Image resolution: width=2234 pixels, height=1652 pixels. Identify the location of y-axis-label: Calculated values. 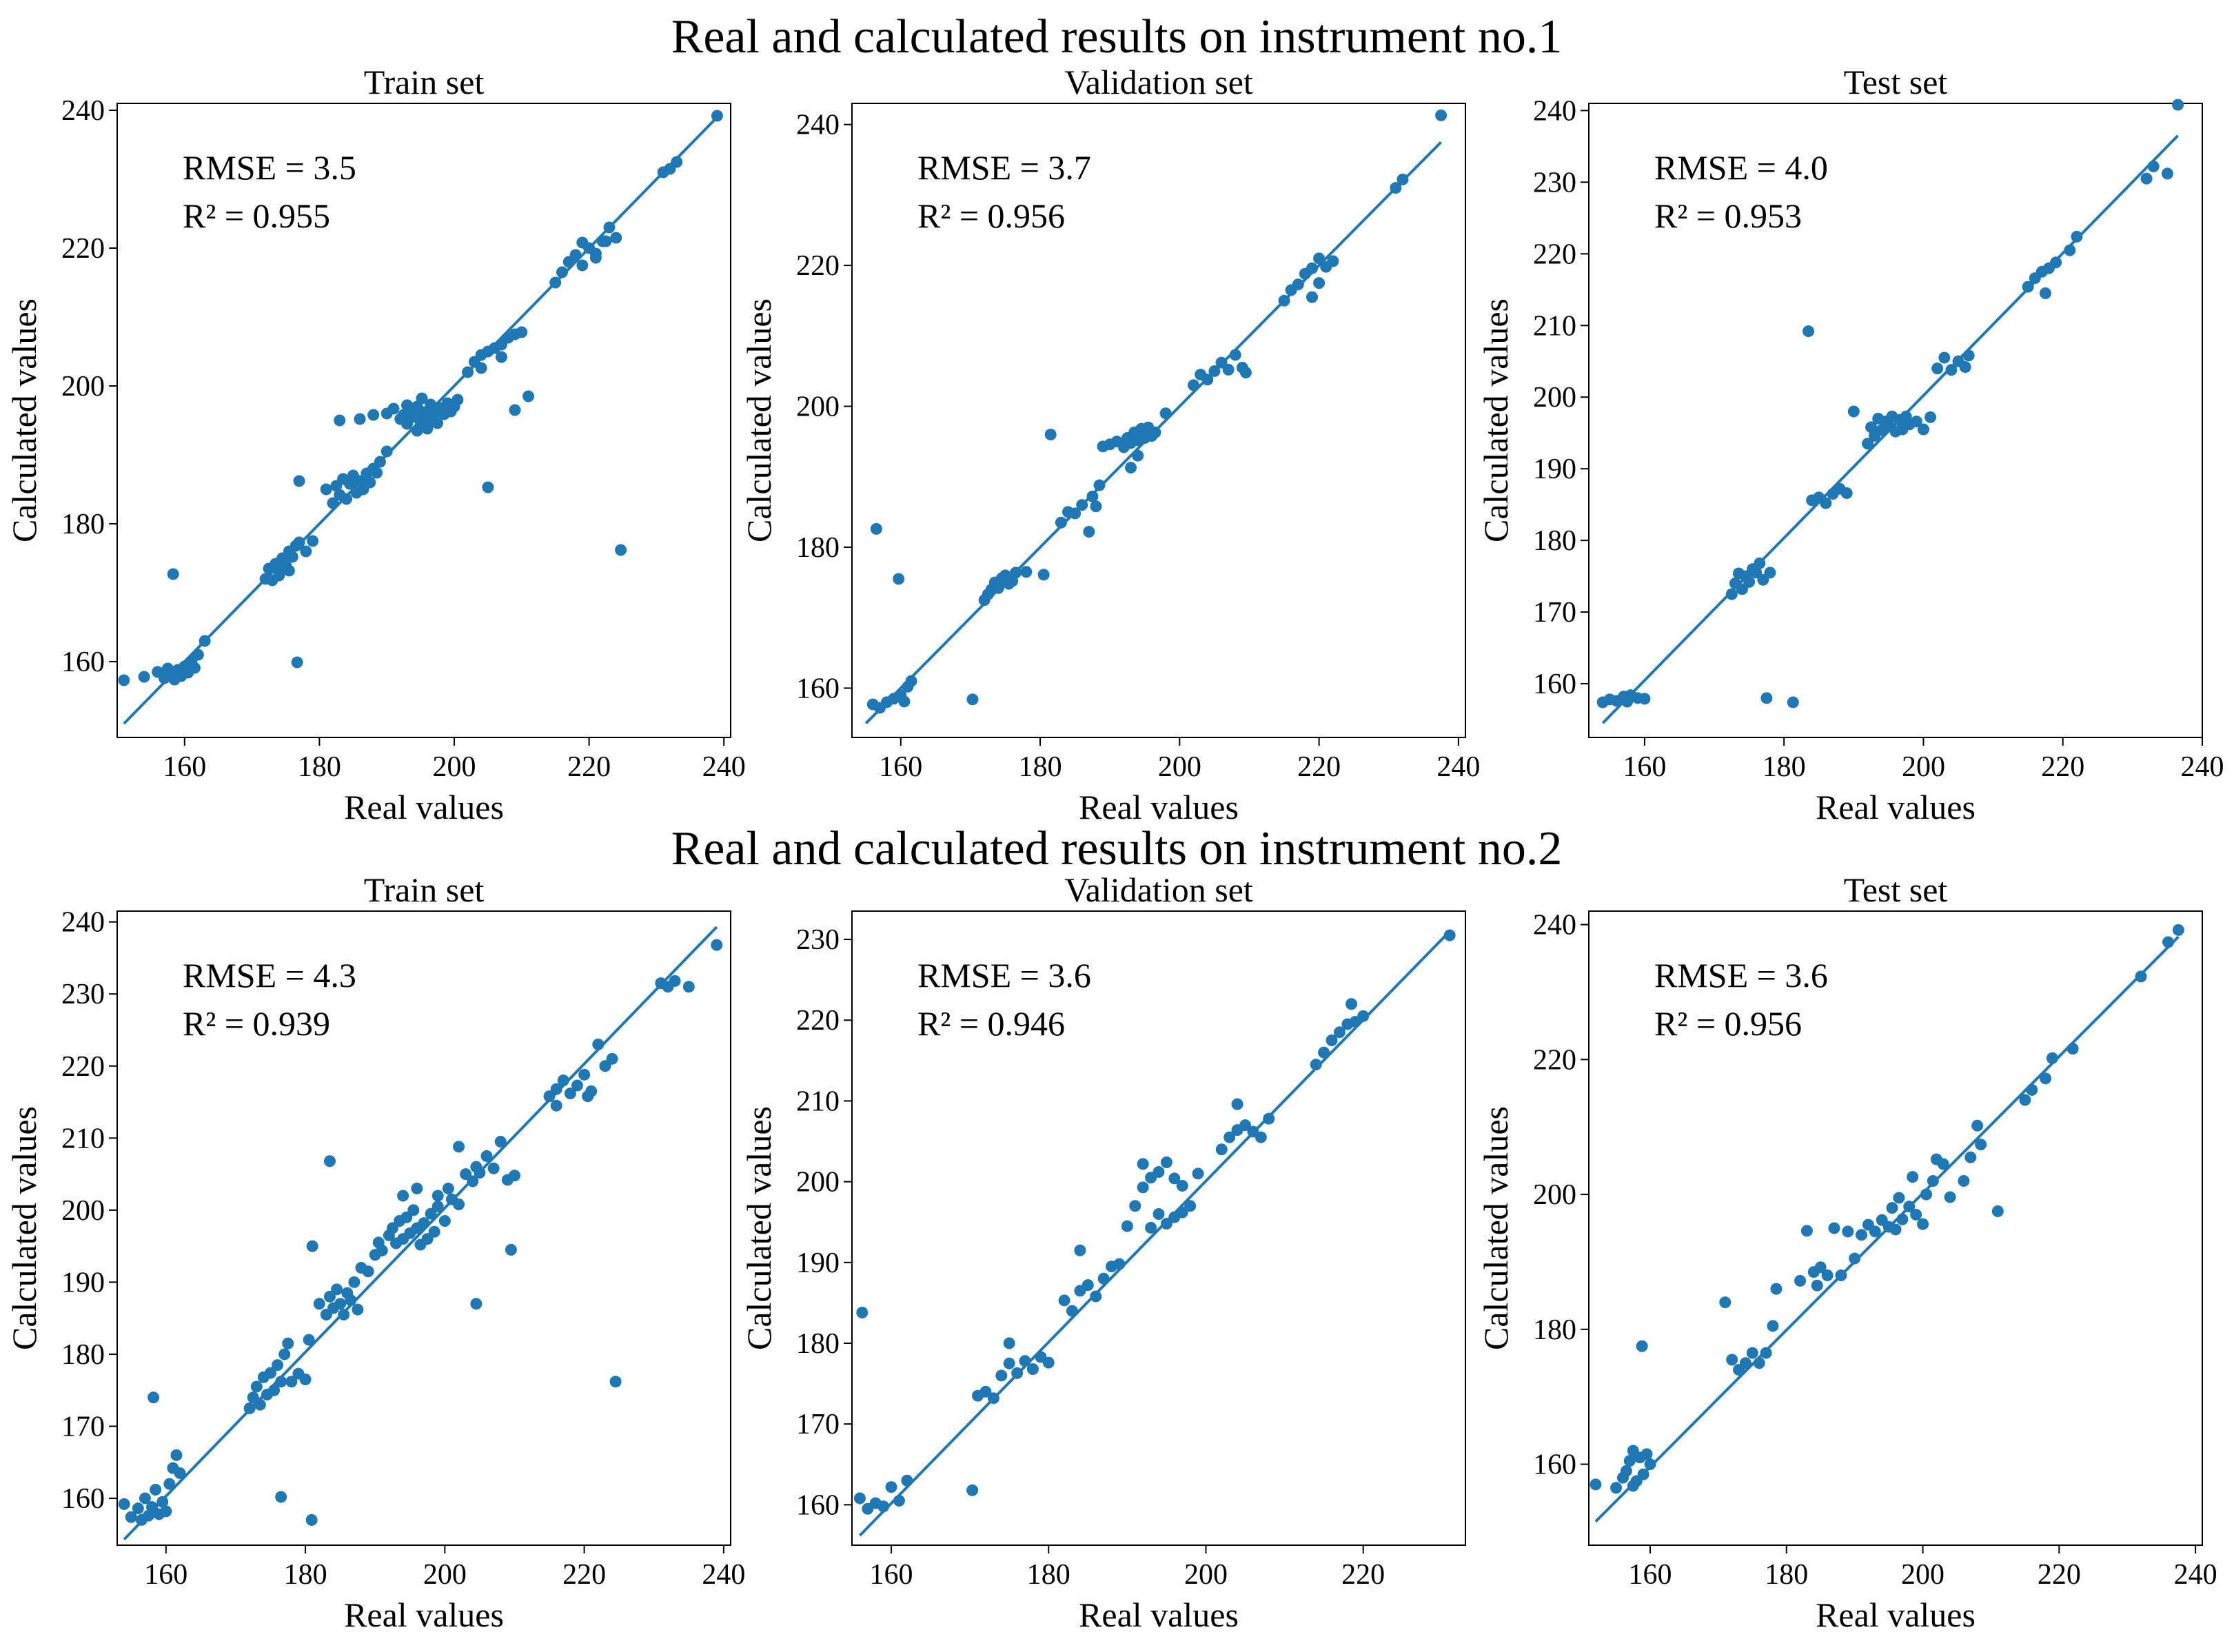
(24, 1228).